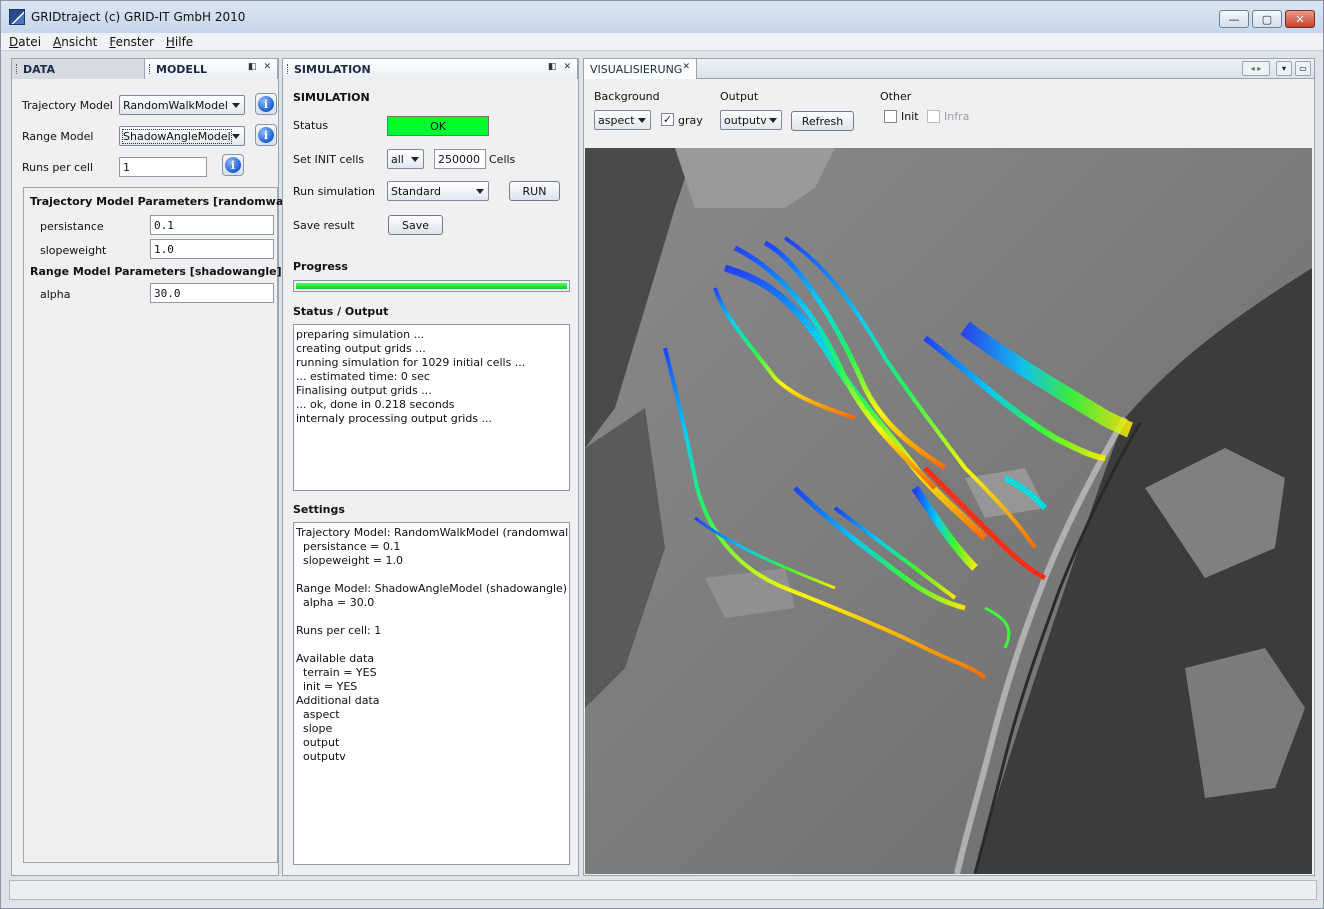 This screenshot has width=1324, height=909. What do you see at coordinates (211, 69) in the screenshot?
I see `tab-modell: MODELL ◧ ✕` at bounding box center [211, 69].